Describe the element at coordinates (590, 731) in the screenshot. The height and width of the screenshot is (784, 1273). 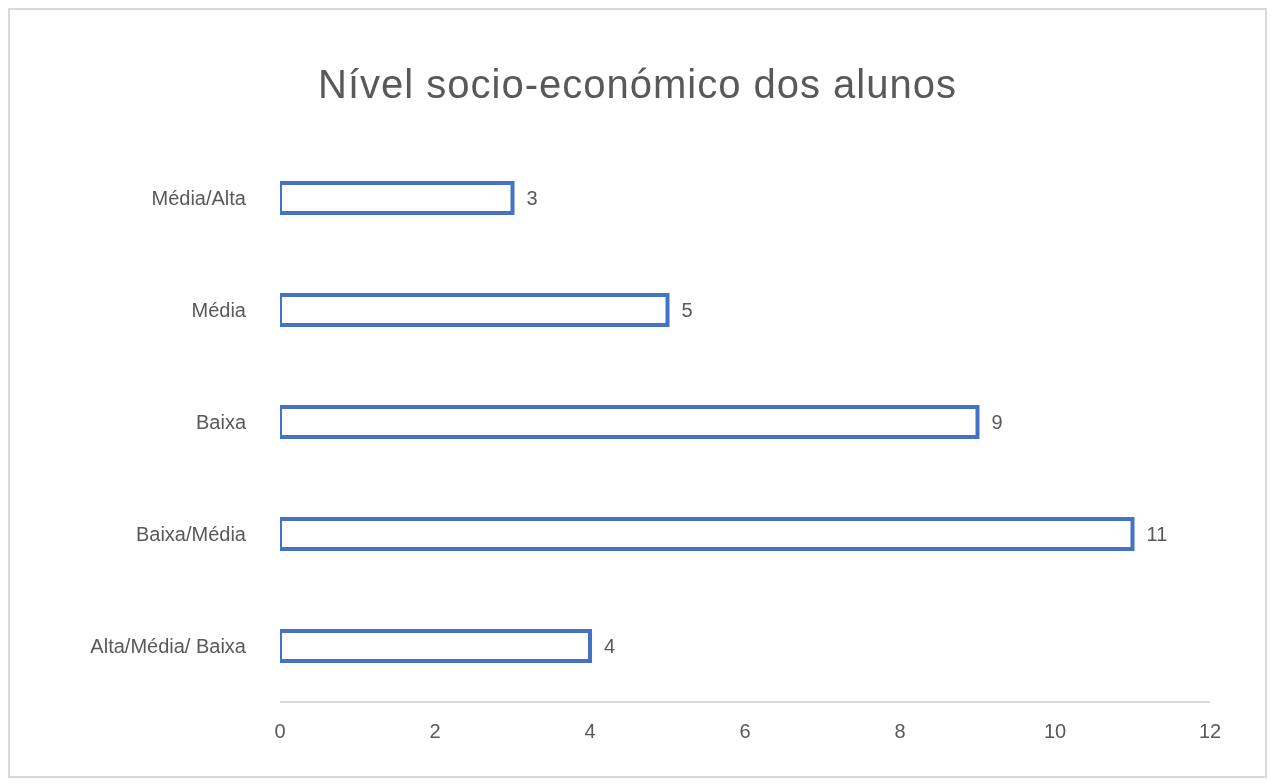
I see `x-tick-label: 4` at that location.